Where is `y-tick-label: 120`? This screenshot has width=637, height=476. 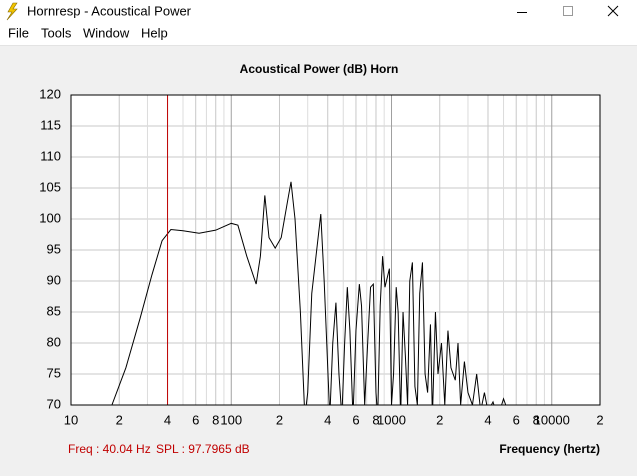 y-tick-label: 120 is located at coordinates (50, 93).